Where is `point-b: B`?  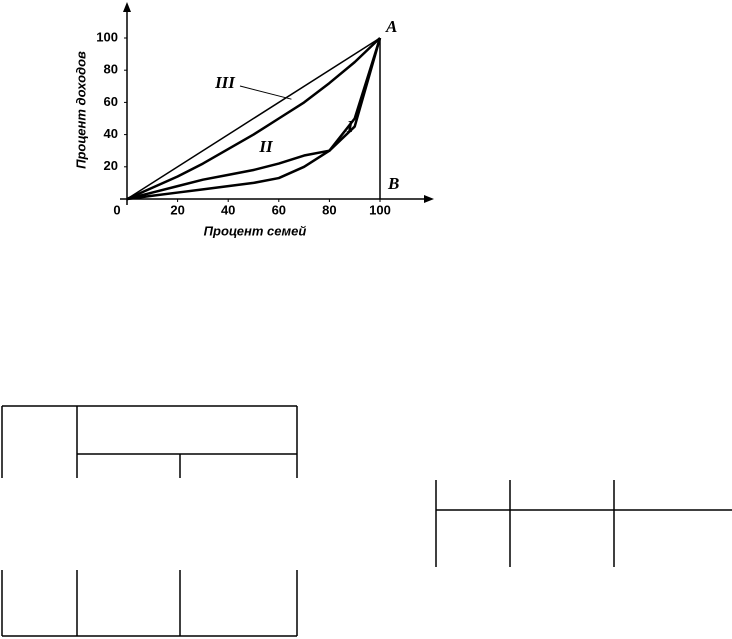 point-b: B is located at coordinates (393, 183).